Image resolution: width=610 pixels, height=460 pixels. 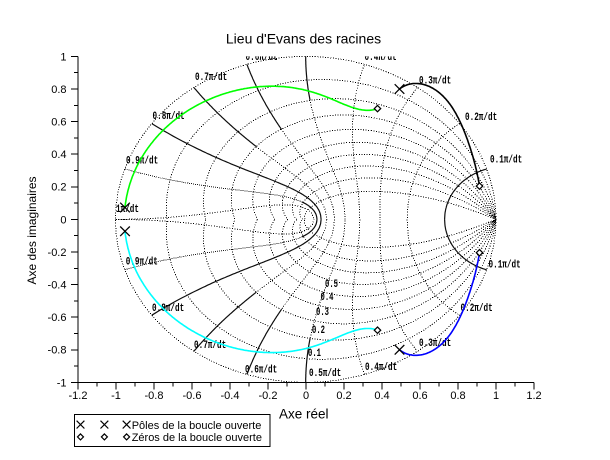 What do you see at coordinates (304, 413) in the screenshot?
I see `svg-text: Axe réel` at bounding box center [304, 413].